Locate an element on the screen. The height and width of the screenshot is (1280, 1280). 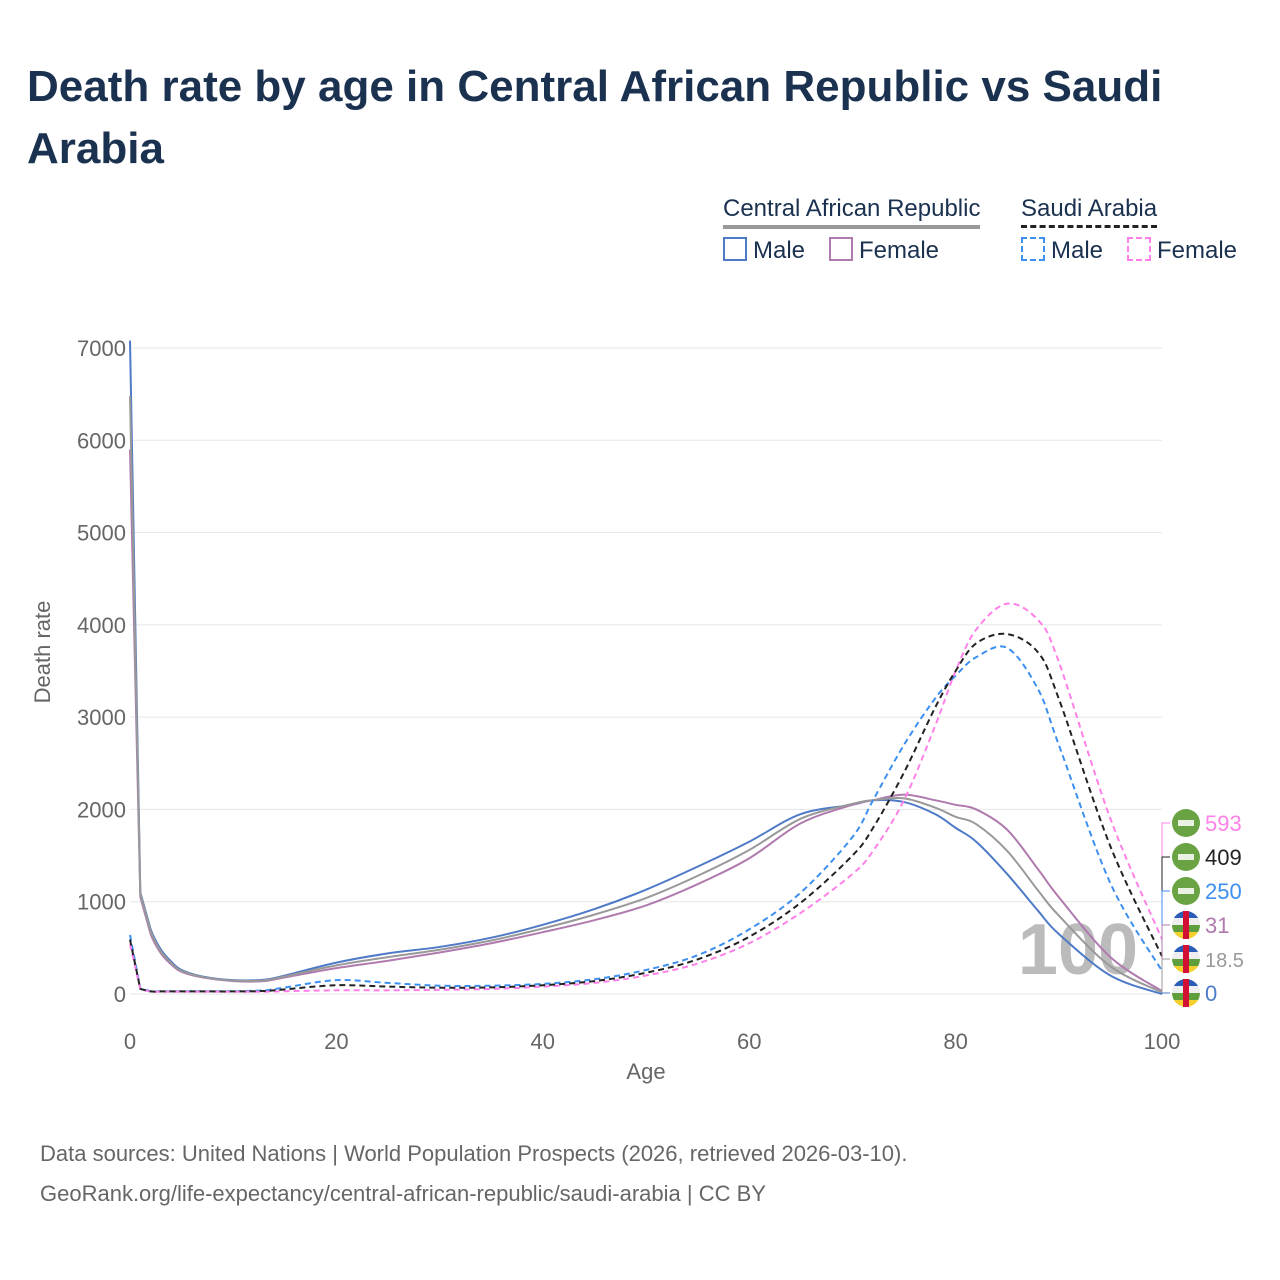
y-tick-label: 3000 is located at coordinates (101, 717).